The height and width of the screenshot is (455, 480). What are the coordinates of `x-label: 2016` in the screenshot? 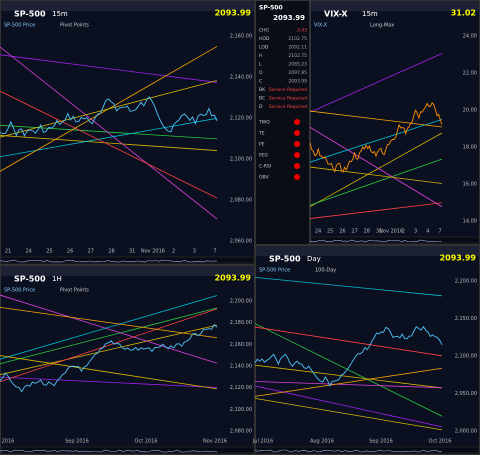 It's located at (8, 442).